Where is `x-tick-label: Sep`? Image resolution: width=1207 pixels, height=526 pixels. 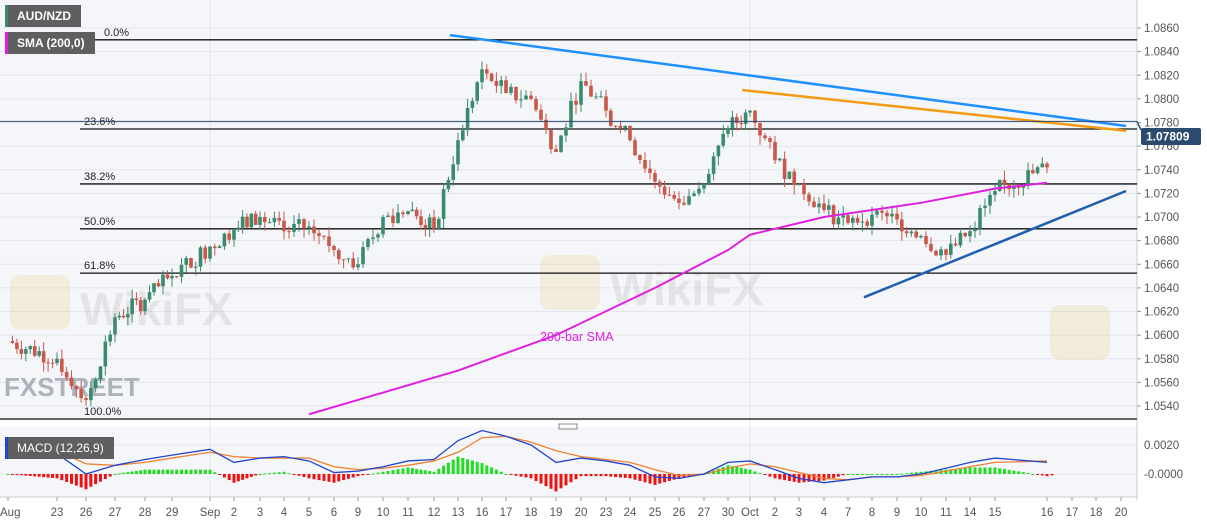
x-tick-label: Sep is located at coordinates (210, 513).